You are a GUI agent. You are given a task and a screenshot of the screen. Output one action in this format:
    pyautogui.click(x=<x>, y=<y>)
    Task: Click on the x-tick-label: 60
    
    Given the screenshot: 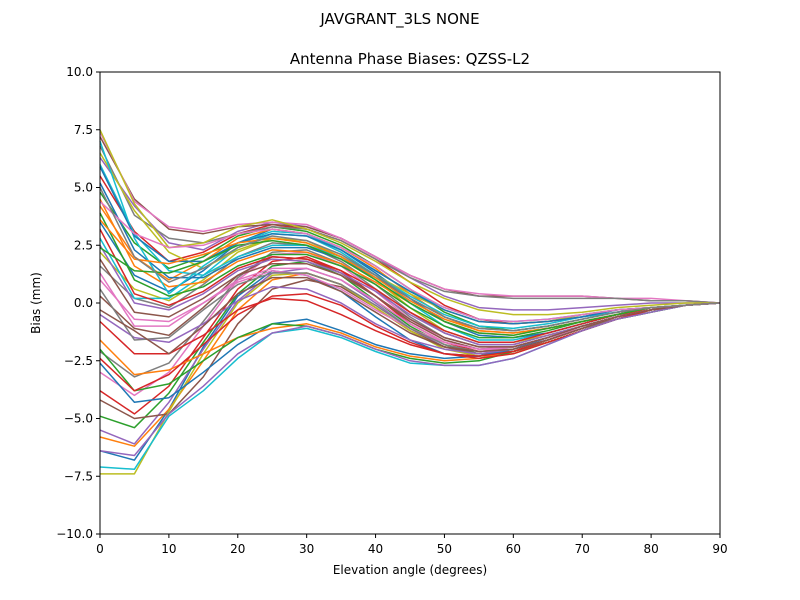 What is the action you would take?
    pyautogui.click(x=513, y=549)
    